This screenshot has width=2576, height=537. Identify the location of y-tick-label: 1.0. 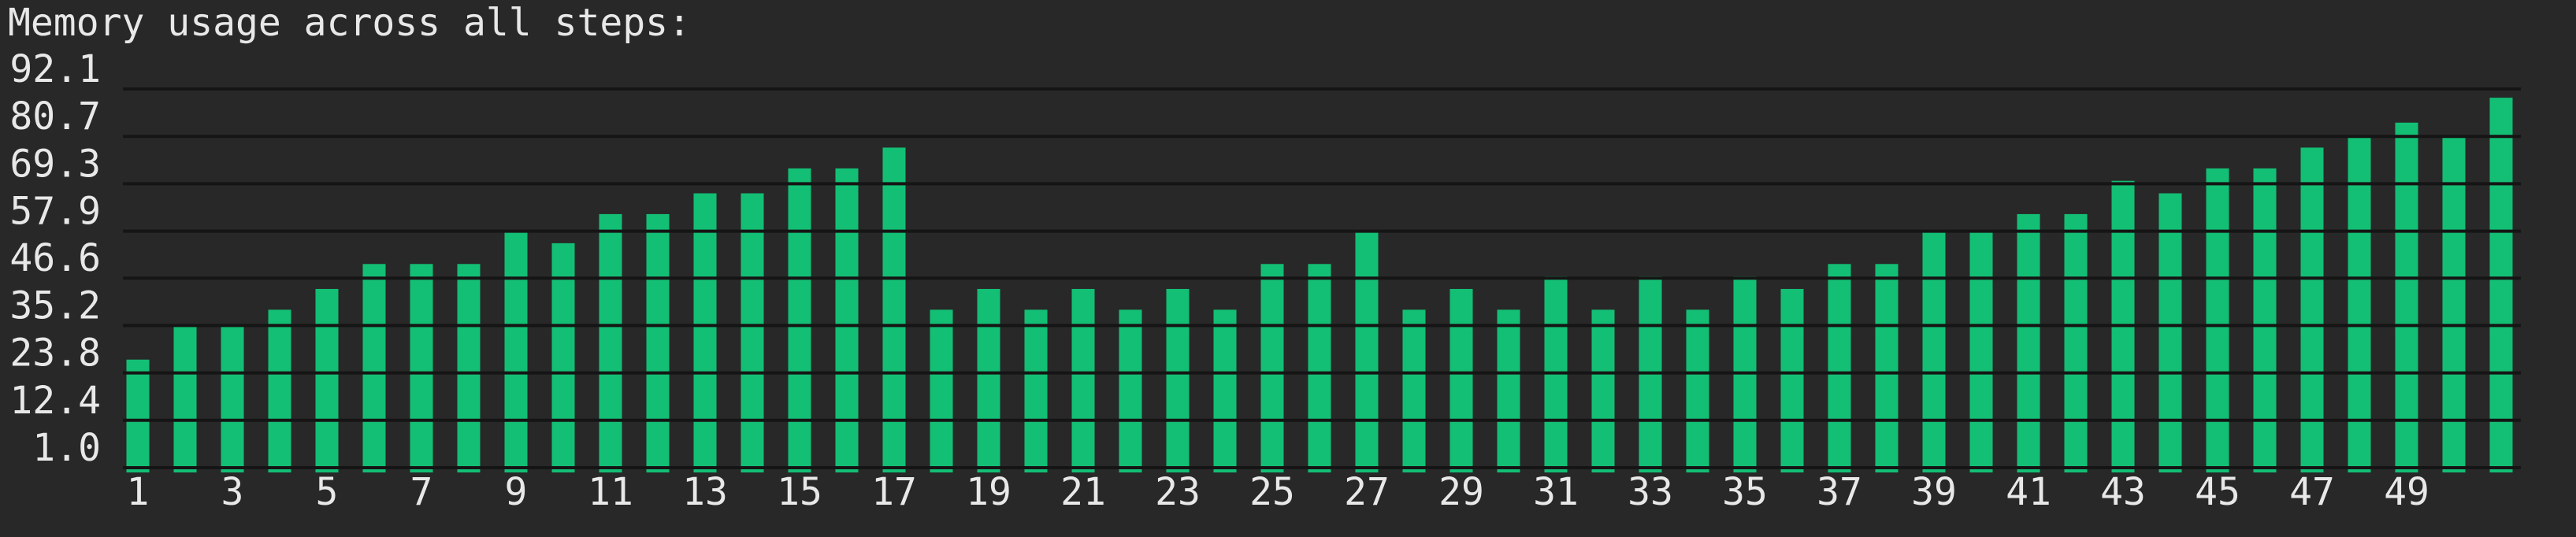
(66, 448).